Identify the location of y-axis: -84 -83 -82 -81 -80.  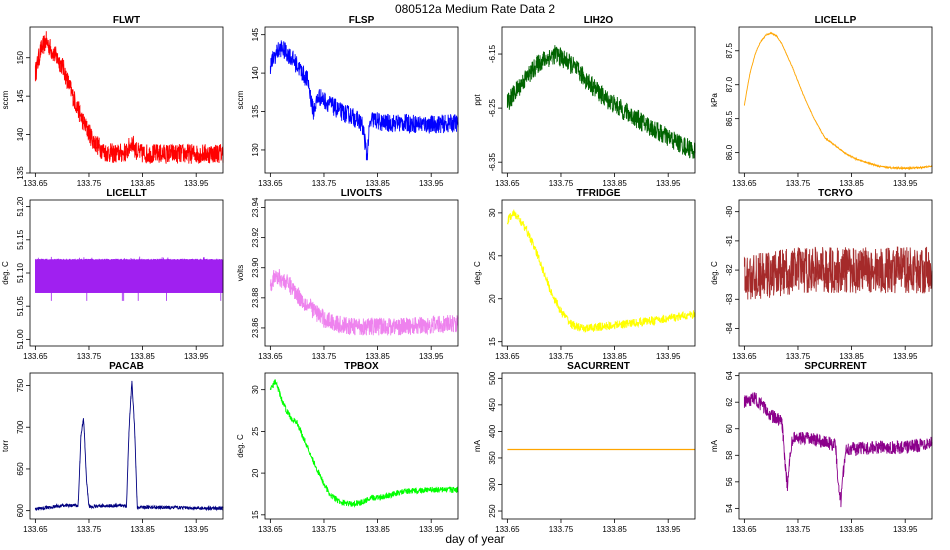
(732, 269).